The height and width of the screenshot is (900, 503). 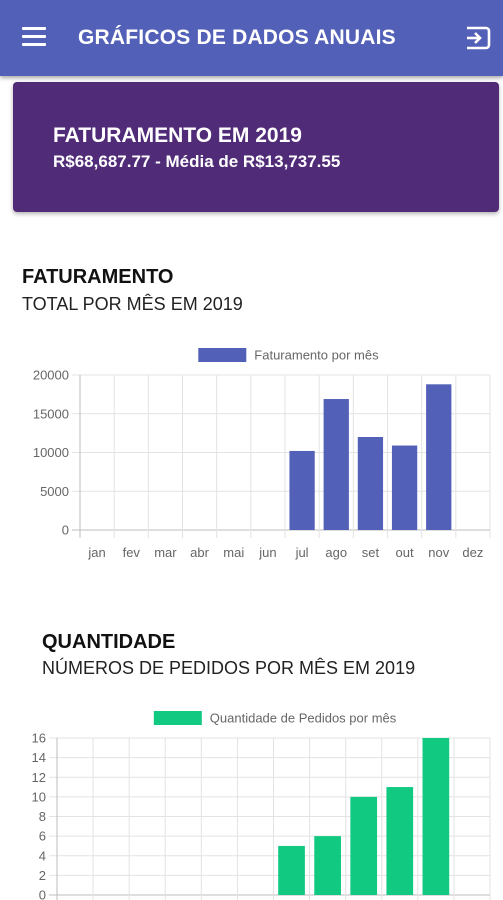 I want to click on y-tick-label: 5000, so click(x=54, y=491).